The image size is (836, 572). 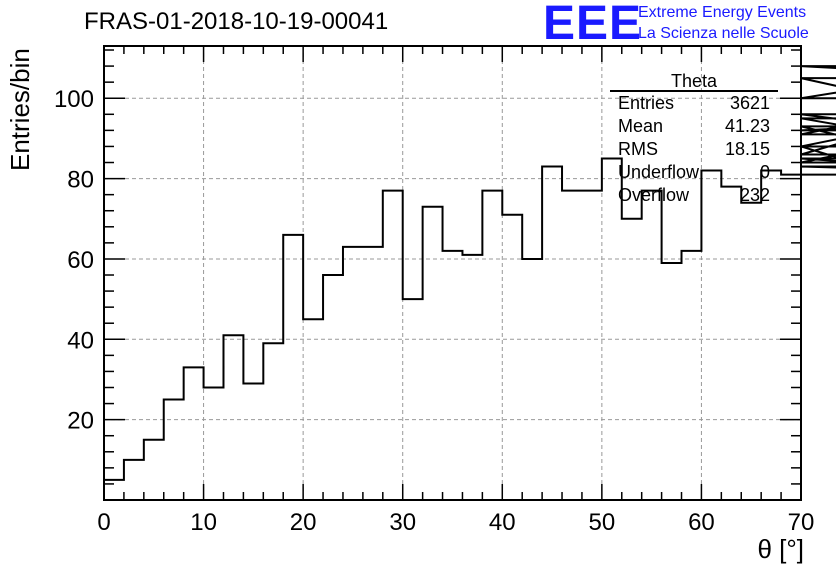 What do you see at coordinates (203, 522) in the screenshot?
I see `x-tick-label: 10` at bounding box center [203, 522].